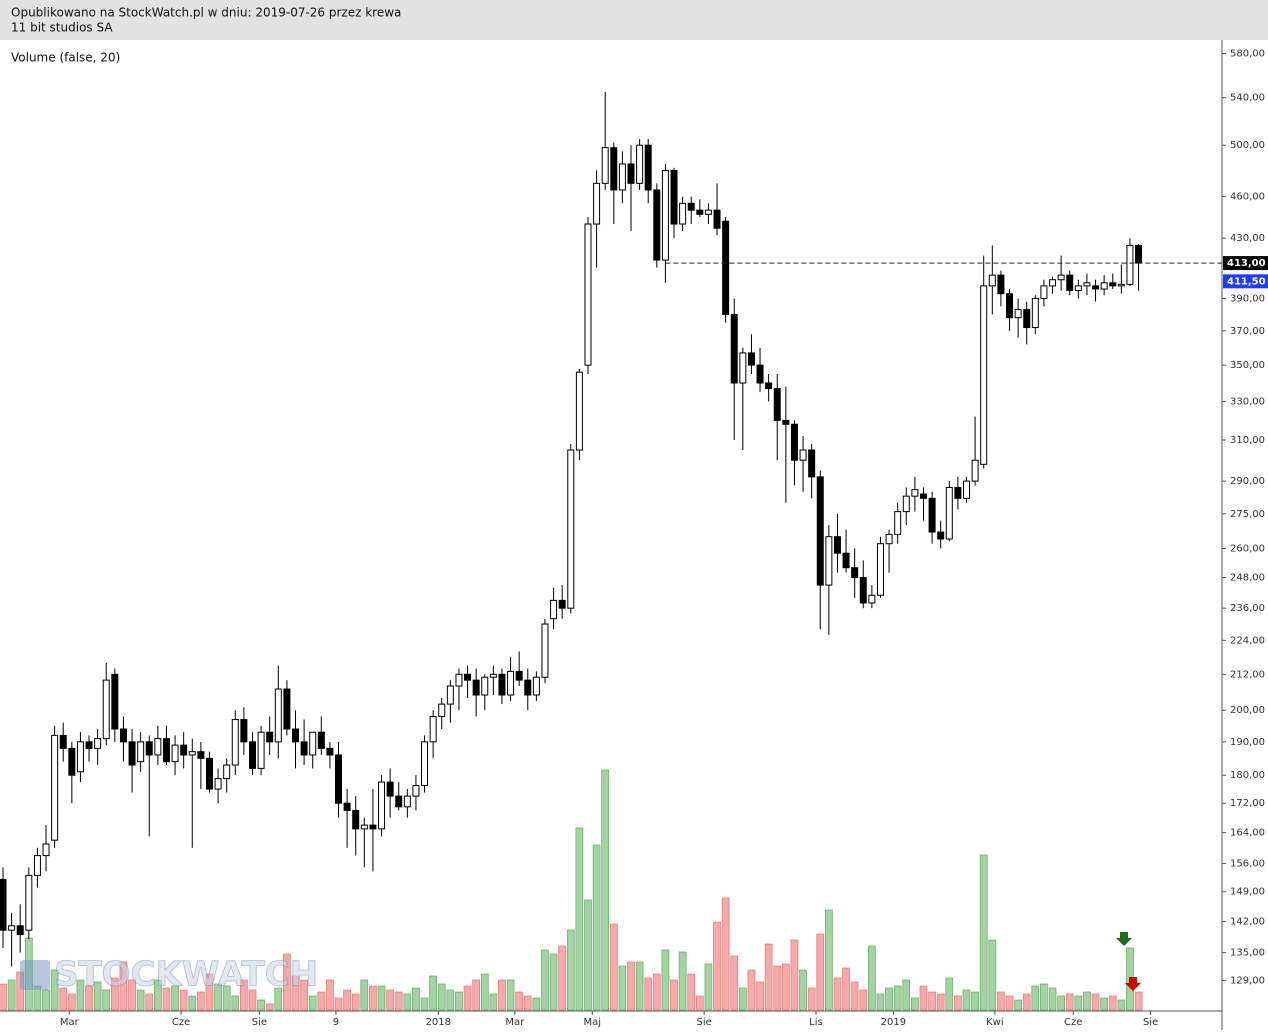  Describe the element at coordinates (1247, 401) in the screenshot. I see `y-tick-label: 330,00` at that location.